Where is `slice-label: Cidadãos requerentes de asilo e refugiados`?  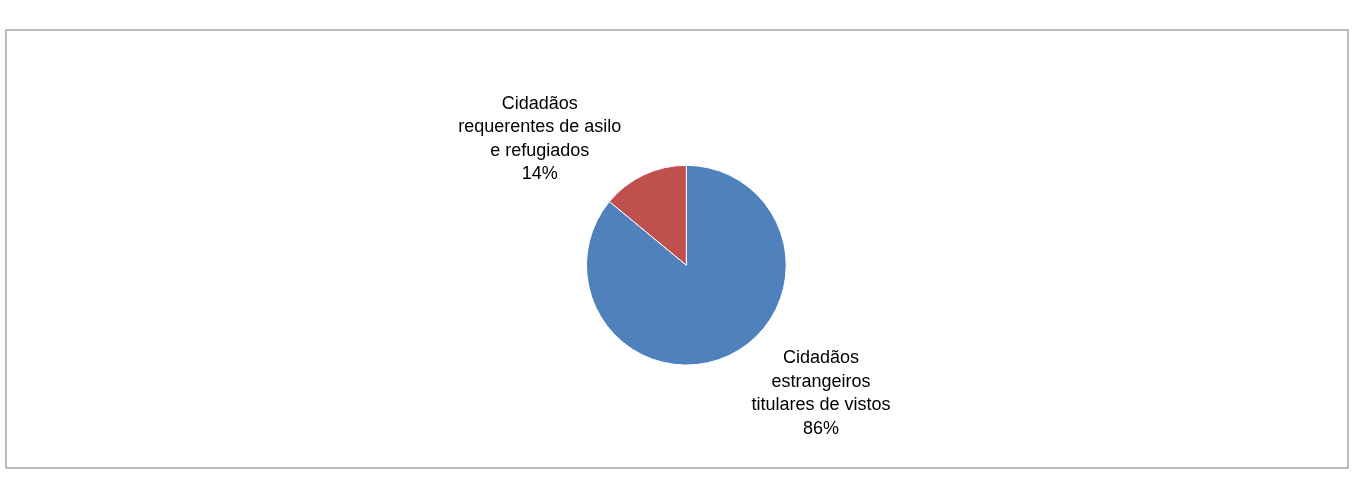 slice-label: Cidadãos requerentes de asilo e refugiados is located at coordinates (540, 126).